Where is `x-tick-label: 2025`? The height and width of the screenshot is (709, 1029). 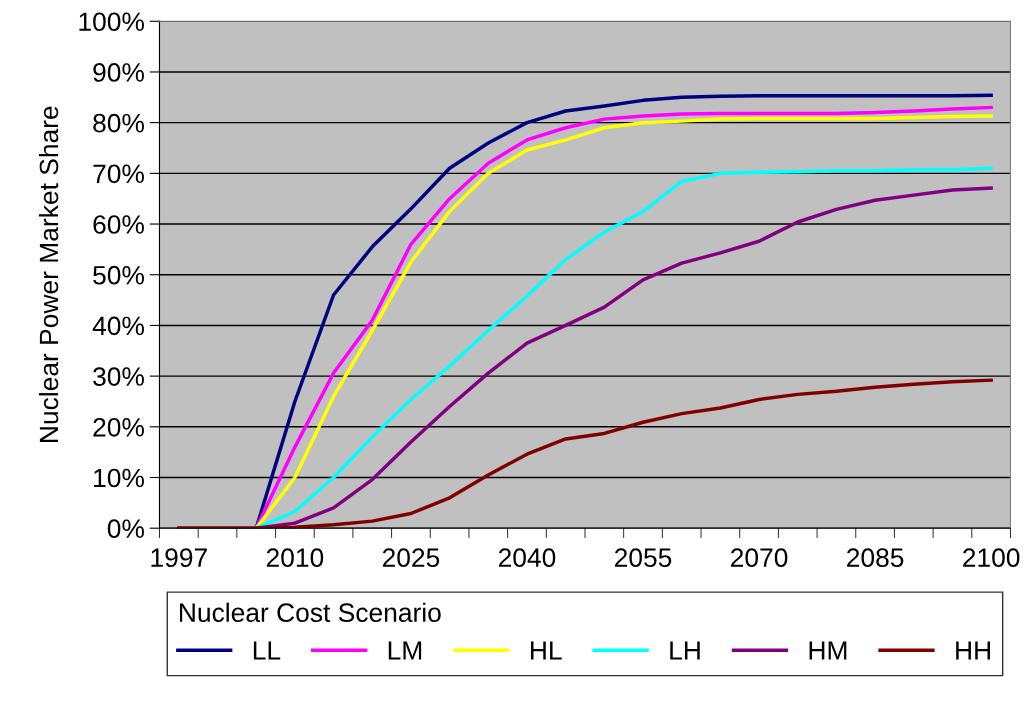 x-tick-label: 2025 is located at coordinates (411, 558).